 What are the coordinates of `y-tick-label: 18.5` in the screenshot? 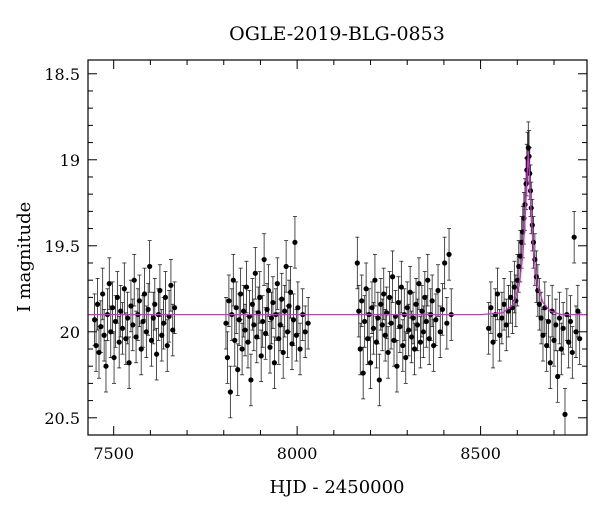 It's located at (62, 74).